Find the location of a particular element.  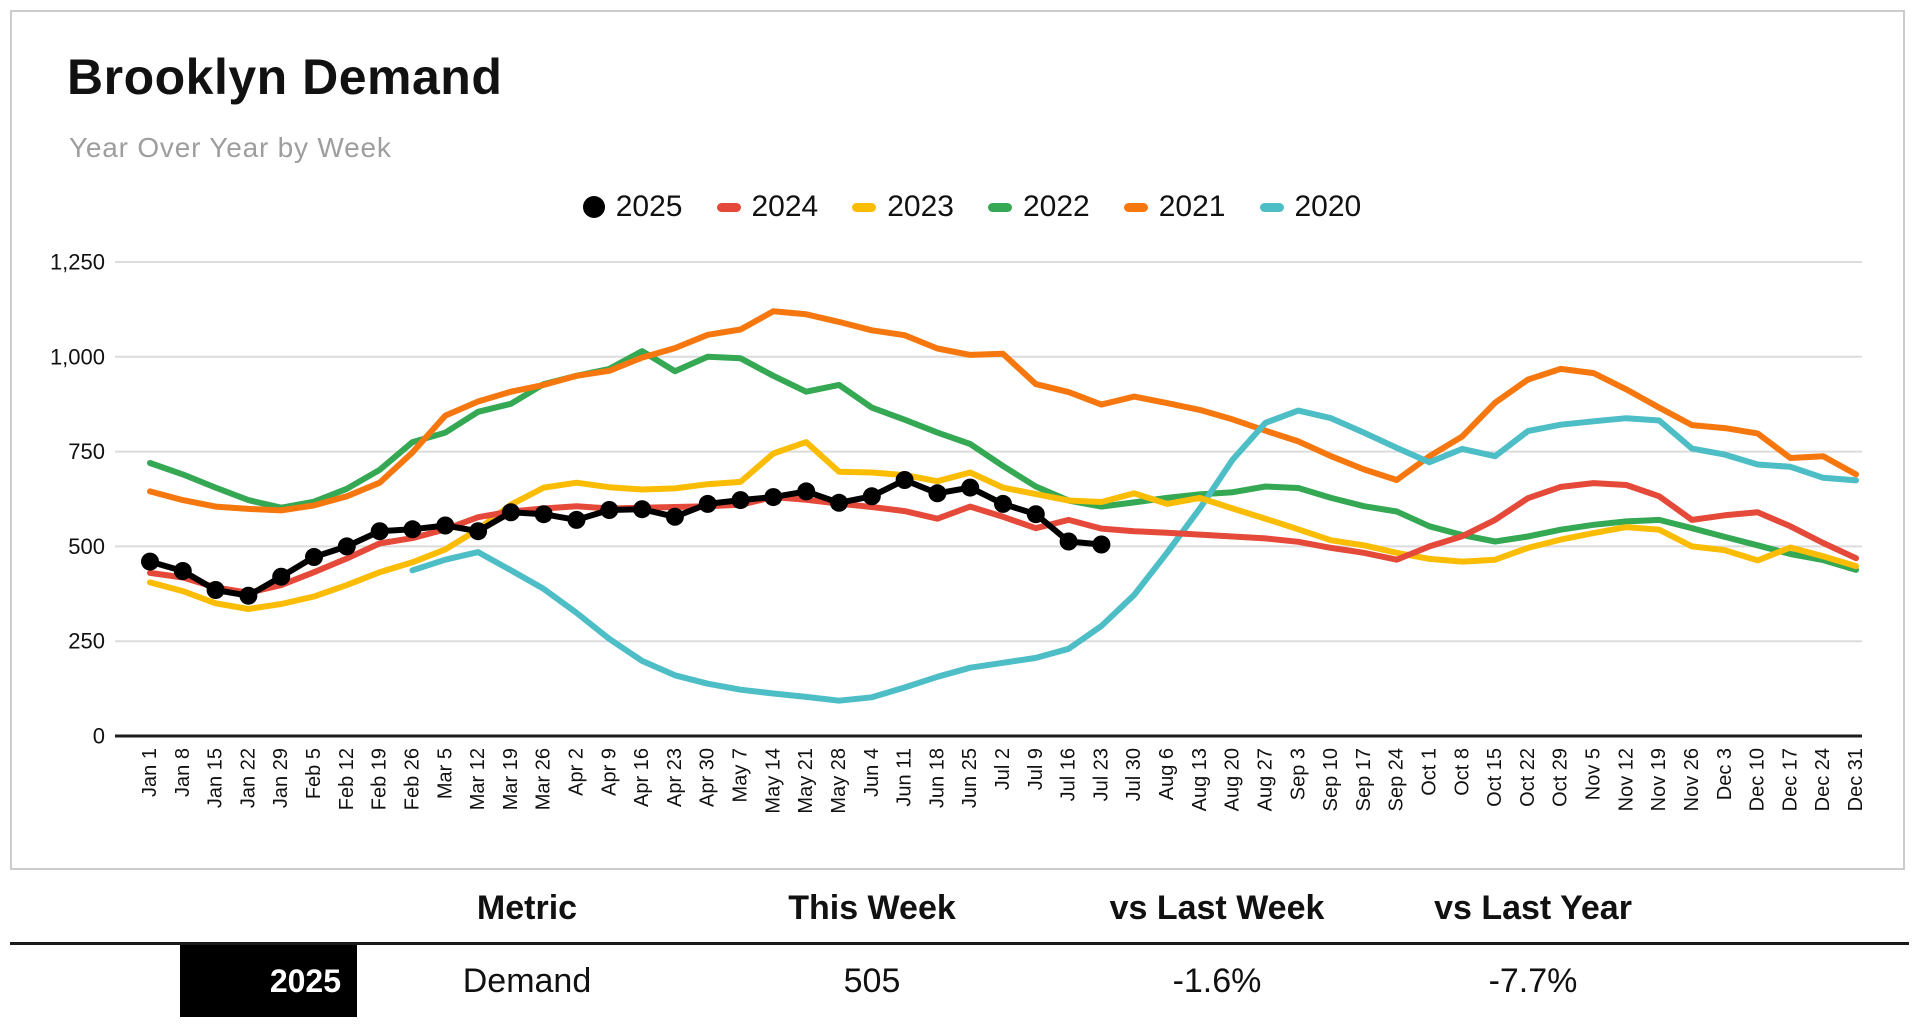

x-tick-label: Jun 25 is located at coordinates (970, 778).